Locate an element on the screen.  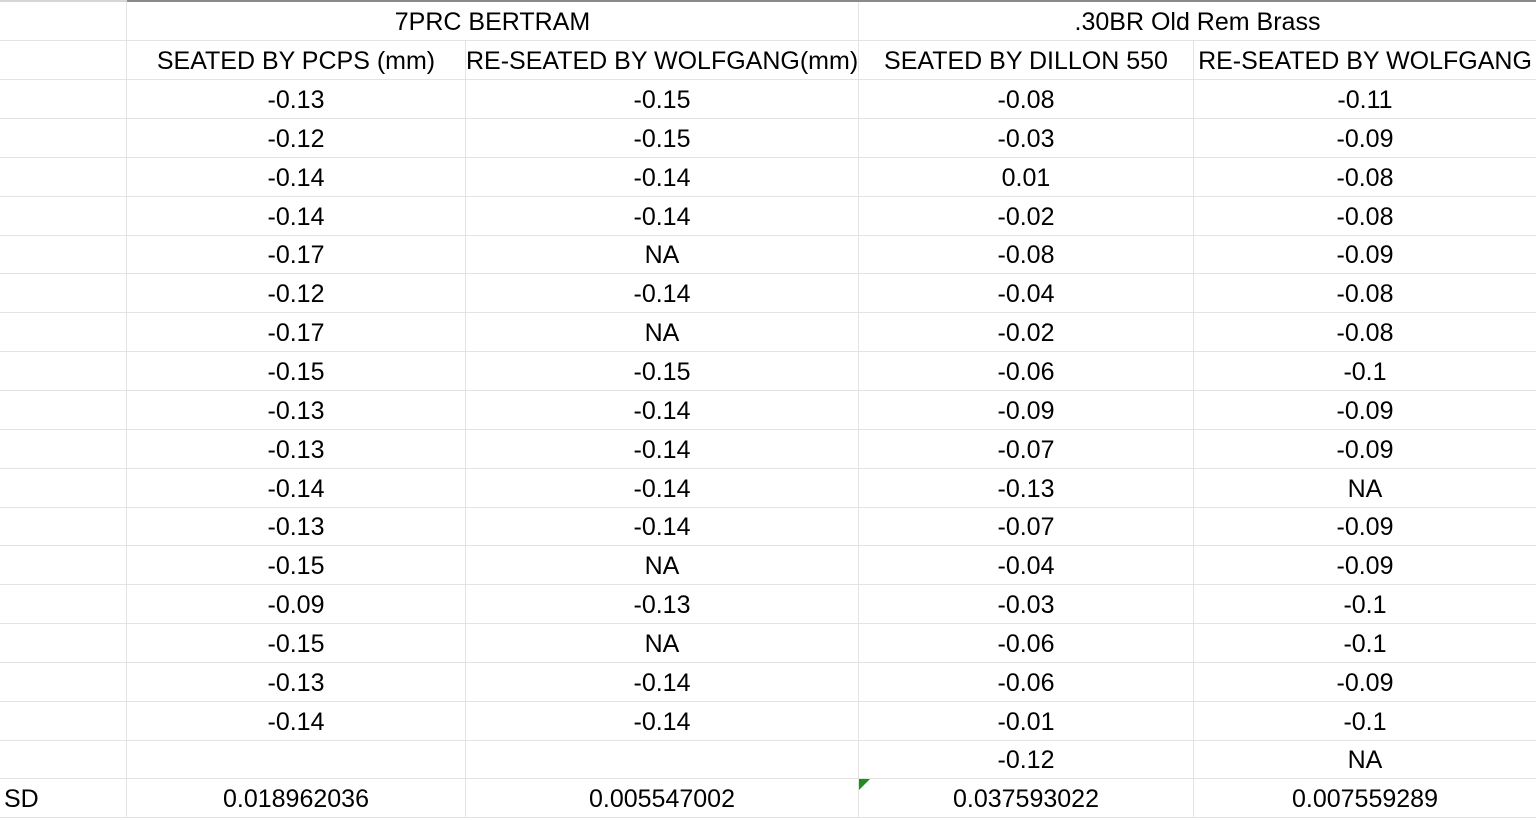
summary-sd-dillon: 0.037593022 is located at coordinates (1026, 798).